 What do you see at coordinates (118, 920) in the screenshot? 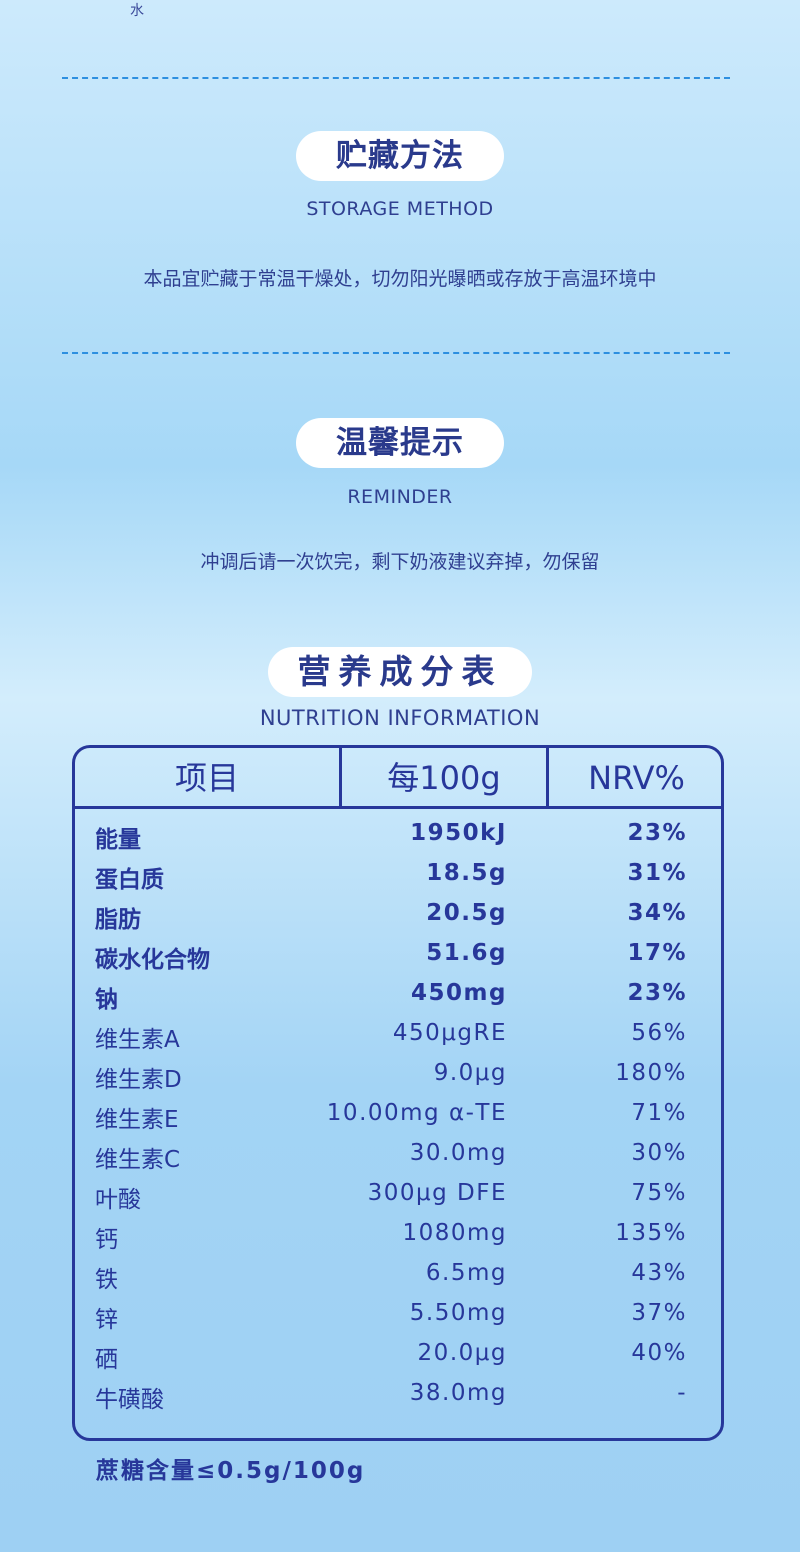
I see `nutrient-name: 脂肪` at bounding box center [118, 920].